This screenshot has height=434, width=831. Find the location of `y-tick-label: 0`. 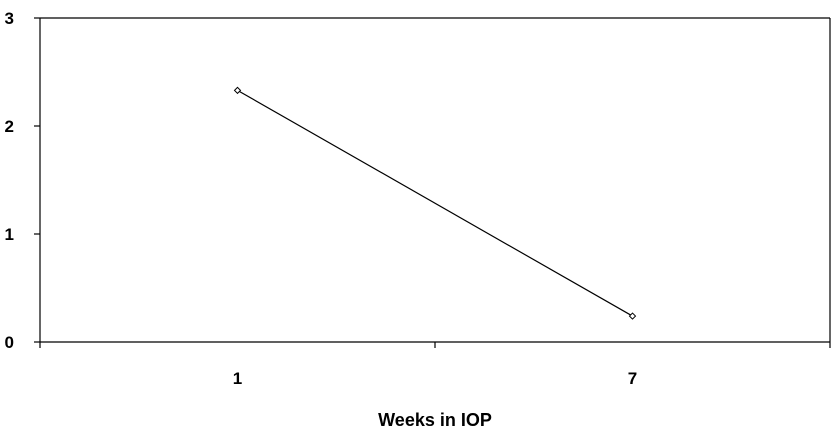

y-tick-label: 0 is located at coordinates (9, 342).